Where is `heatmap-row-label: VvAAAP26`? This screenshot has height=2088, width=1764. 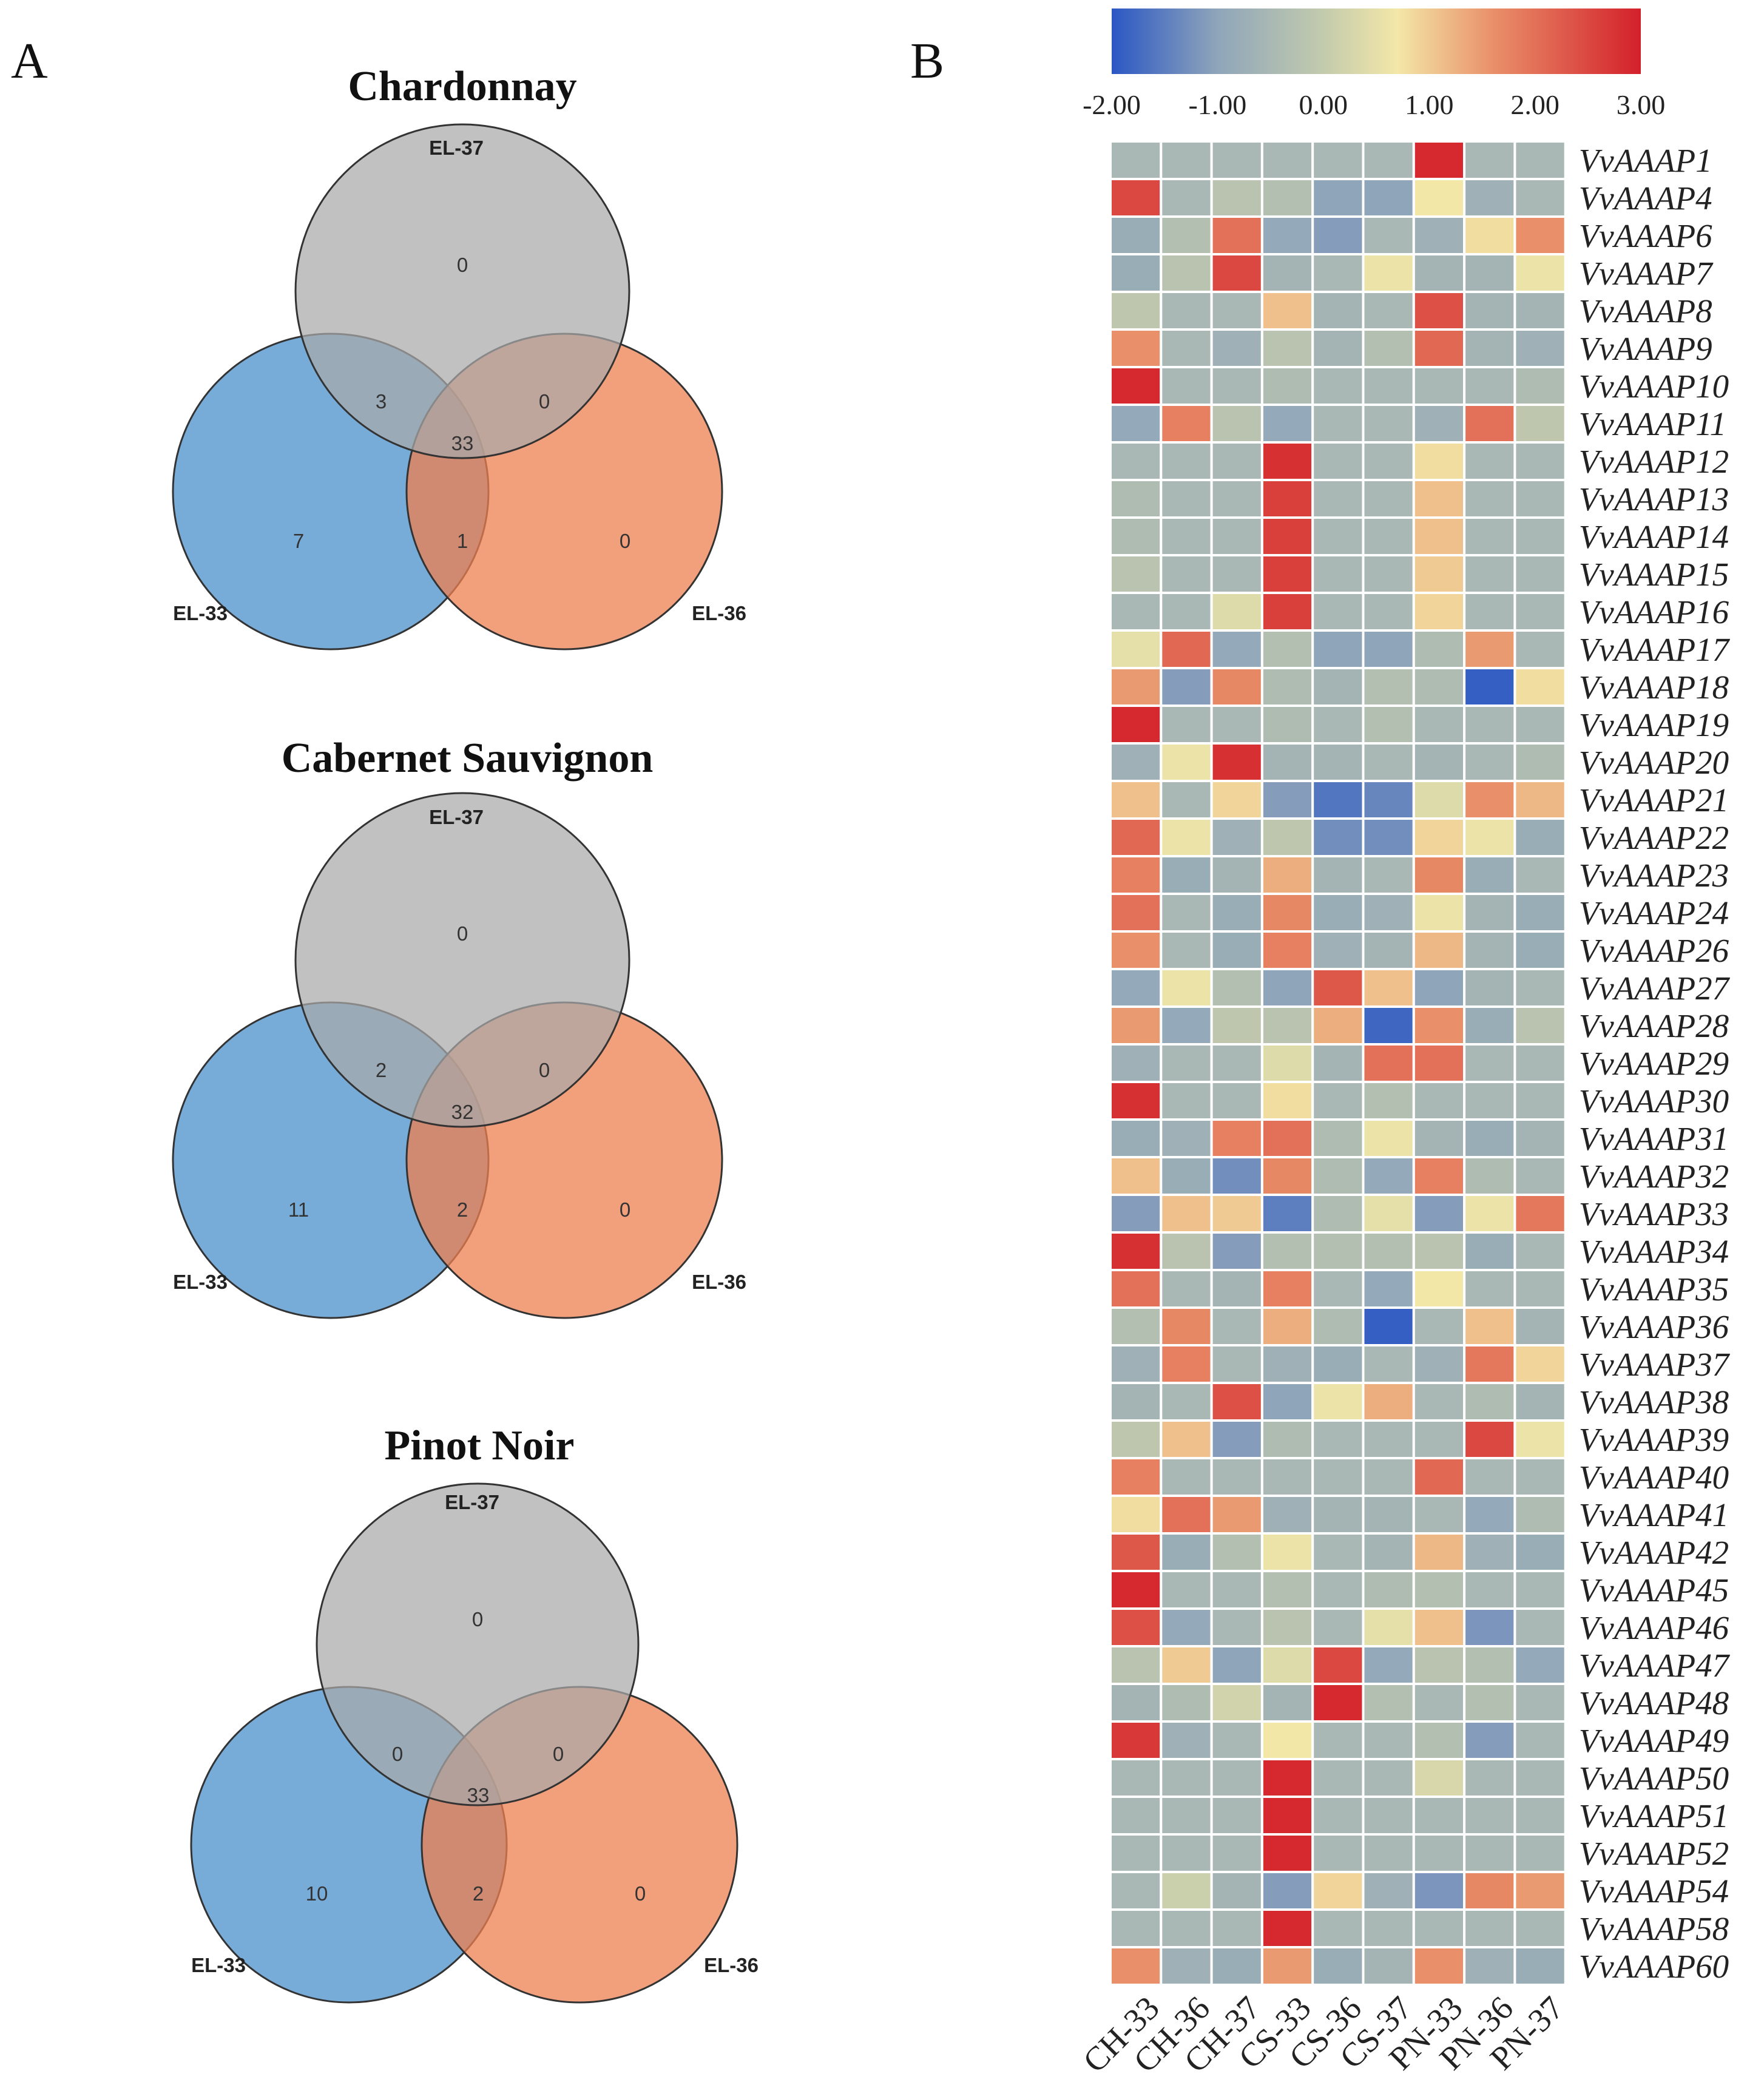 heatmap-row-label: VvAAAP26 is located at coordinates (1654, 951).